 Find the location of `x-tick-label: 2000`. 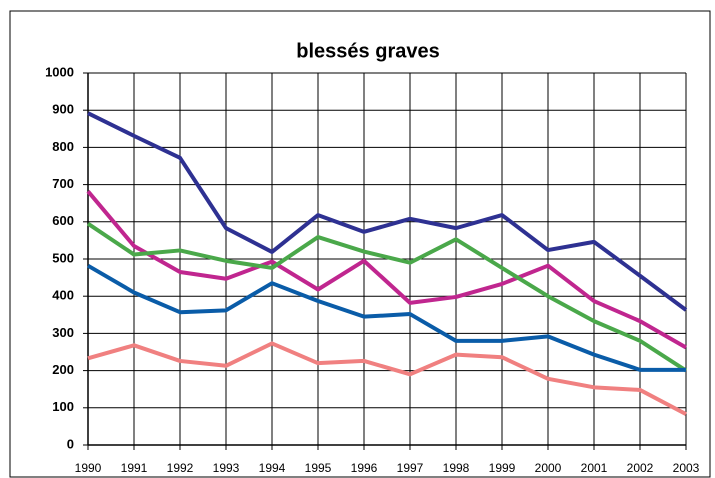

x-tick-label: 2000 is located at coordinates (548, 468).